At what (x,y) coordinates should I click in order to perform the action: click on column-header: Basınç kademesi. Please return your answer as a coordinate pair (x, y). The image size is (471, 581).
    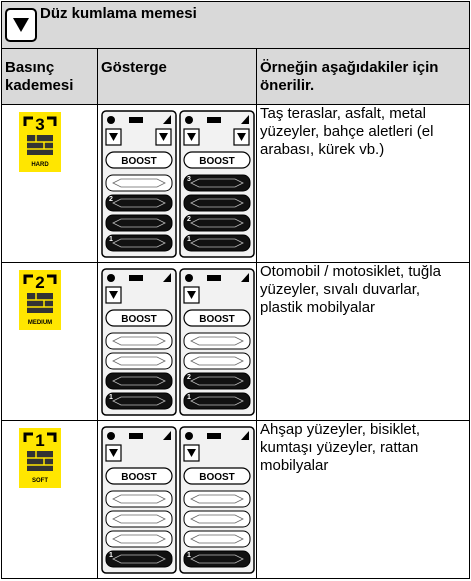
    Looking at the image, I should click on (39, 76).